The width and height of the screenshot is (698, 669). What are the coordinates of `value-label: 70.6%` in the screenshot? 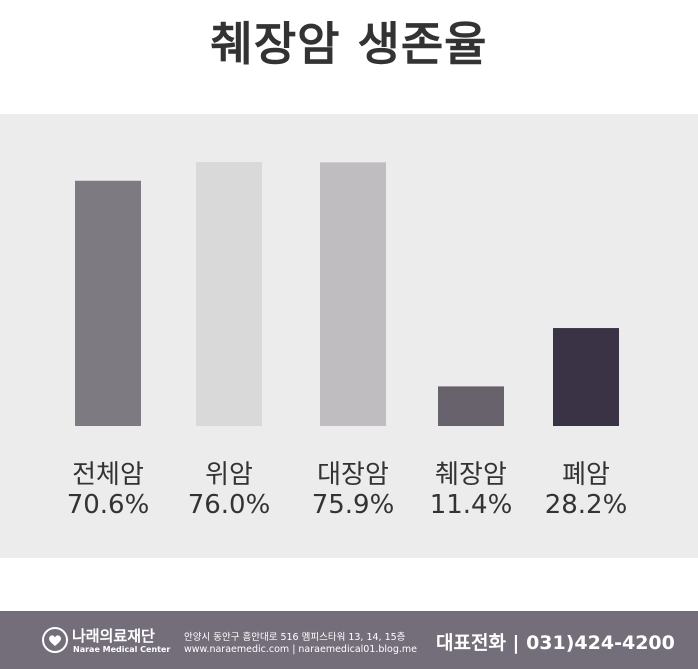 It's located at (108, 505).